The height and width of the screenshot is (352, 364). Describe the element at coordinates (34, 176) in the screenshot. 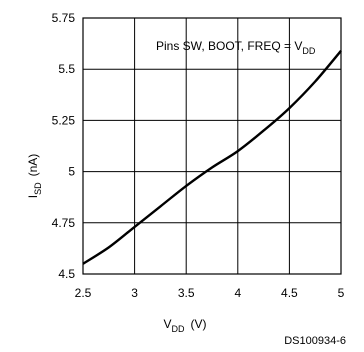

I see `y-axis-label: ISD(nA)` at that location.